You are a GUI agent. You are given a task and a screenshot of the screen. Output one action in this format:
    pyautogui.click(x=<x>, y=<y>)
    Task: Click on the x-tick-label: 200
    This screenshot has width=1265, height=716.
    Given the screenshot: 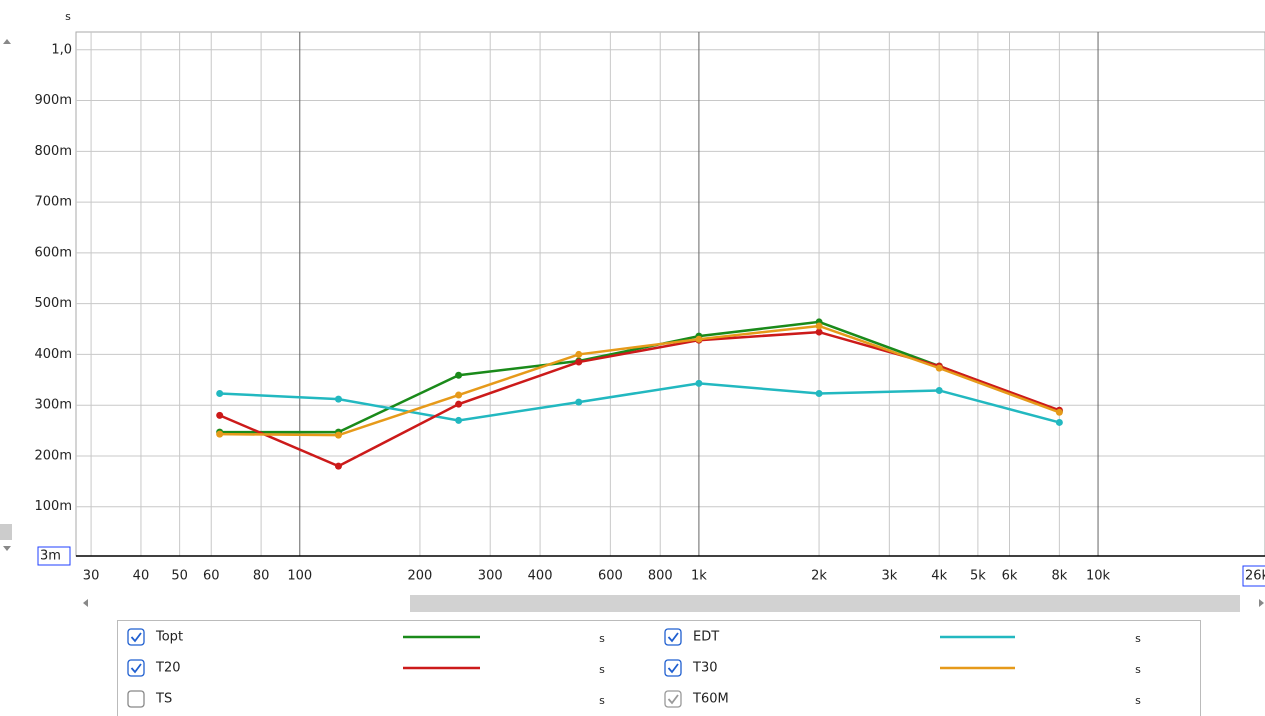 What is the action you would take?
    pyautogui.click(x=420, y=576)
    